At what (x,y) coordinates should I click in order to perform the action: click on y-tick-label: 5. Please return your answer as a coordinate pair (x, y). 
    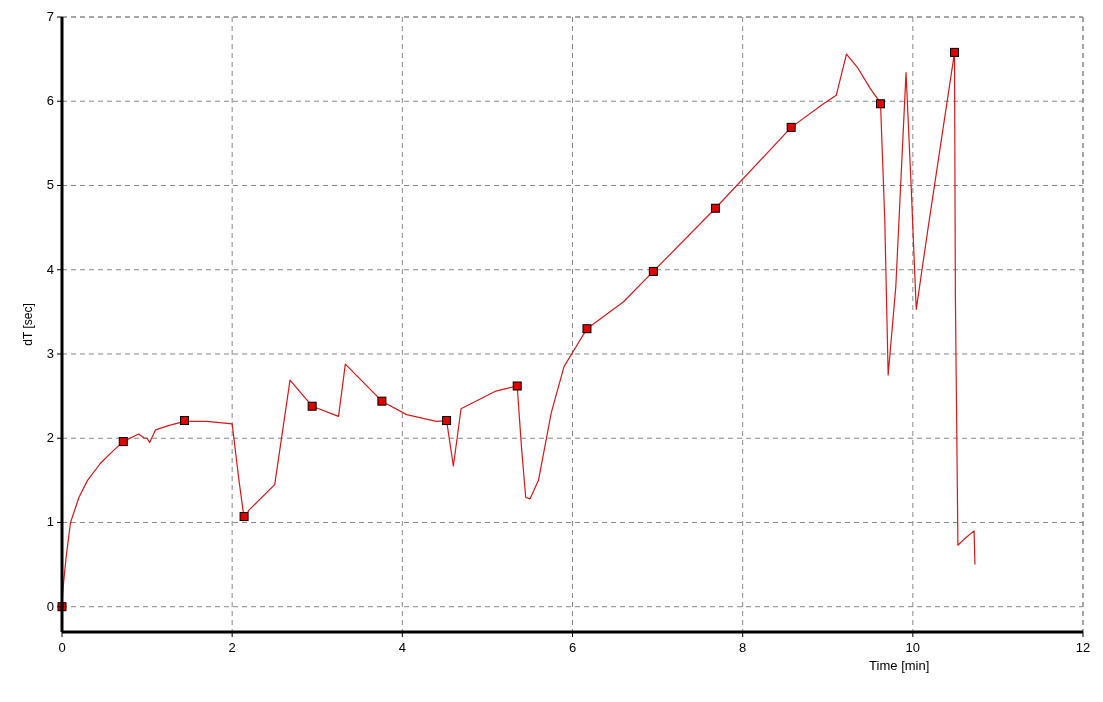
    Looking at the image, I should click on (50, 185).